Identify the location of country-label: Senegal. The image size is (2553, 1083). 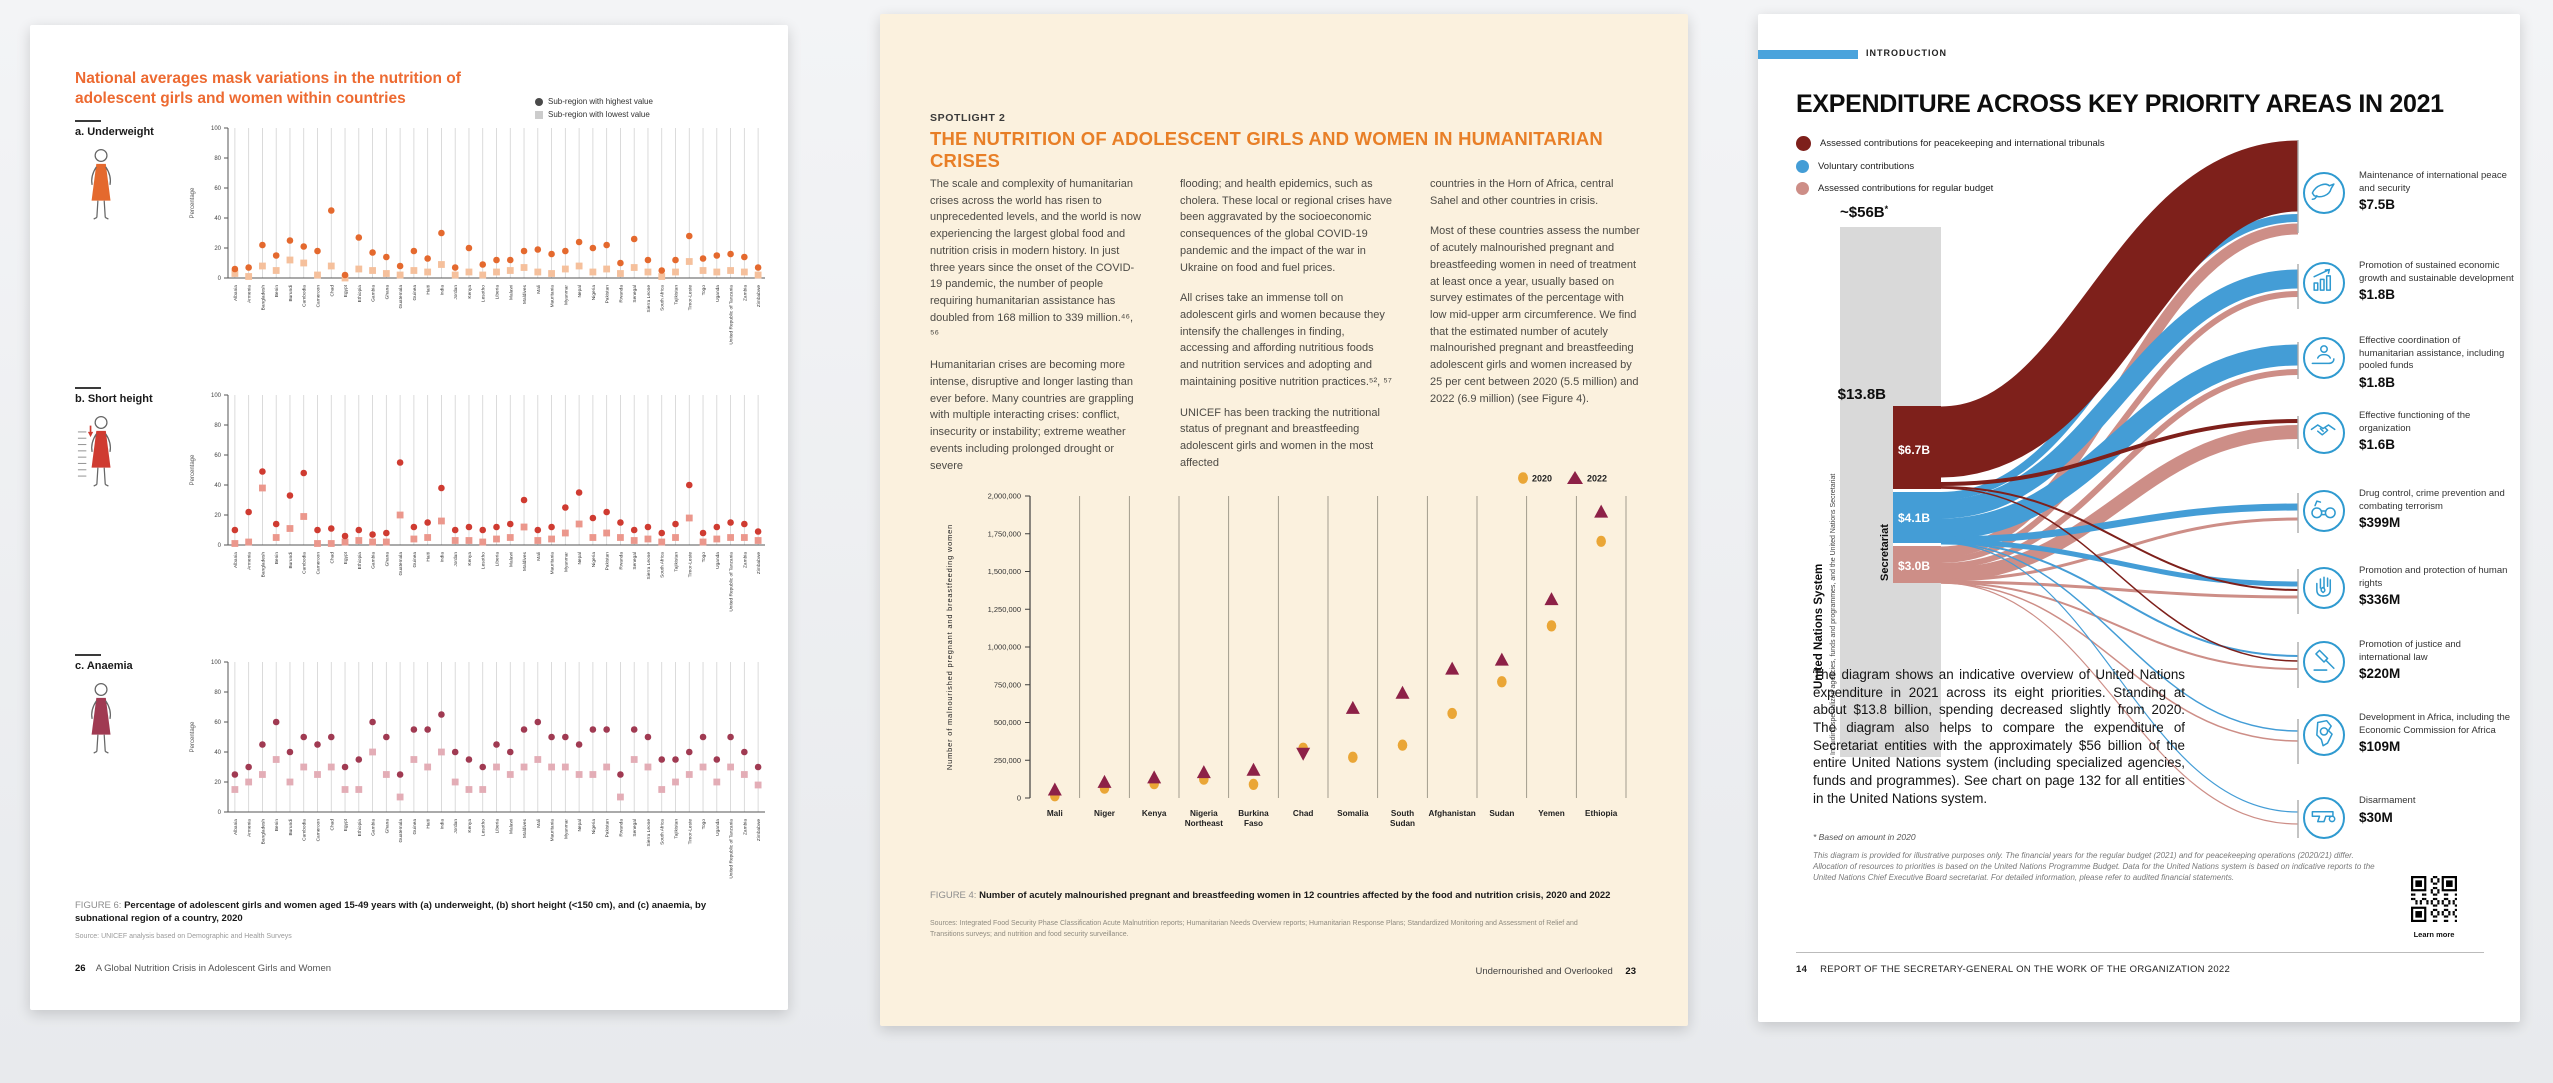
(635, 561).